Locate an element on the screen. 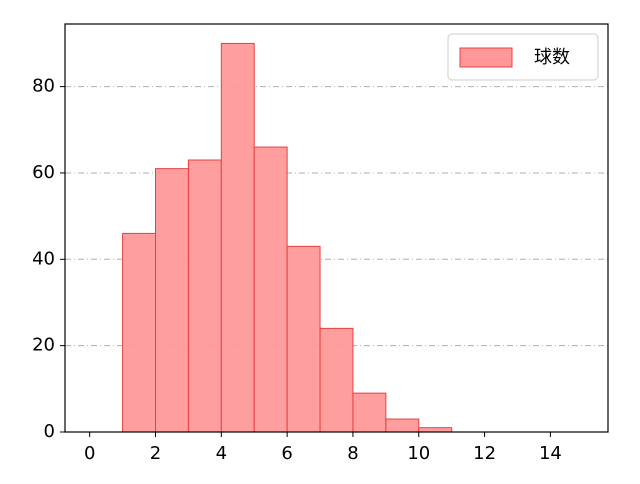  x-tick-label: 10 is located at coordinates (418, 453).